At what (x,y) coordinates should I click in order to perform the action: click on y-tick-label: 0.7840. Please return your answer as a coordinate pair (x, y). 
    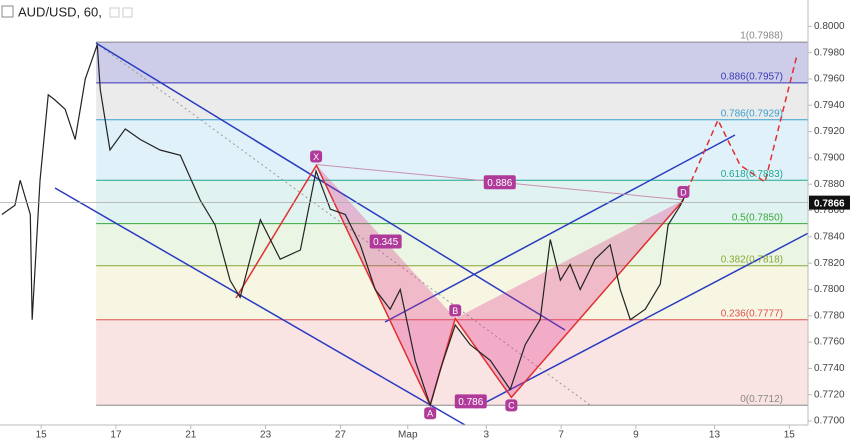
    Looking at the image, I should click on (829, 236).